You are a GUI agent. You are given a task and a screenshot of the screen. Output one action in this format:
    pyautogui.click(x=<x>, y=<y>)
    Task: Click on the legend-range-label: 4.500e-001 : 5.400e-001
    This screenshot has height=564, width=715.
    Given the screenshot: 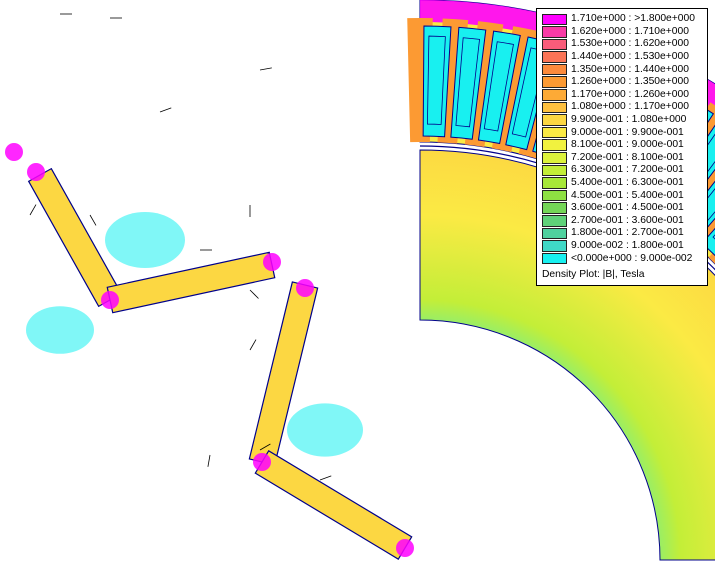 What is the action you would take?
    pyautogui.click(x=627, y=195)
    